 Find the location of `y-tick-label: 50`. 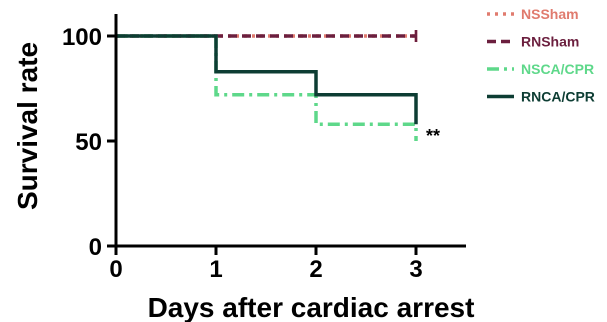

y-tick-label: 50 is located at coordinates (88, 142).